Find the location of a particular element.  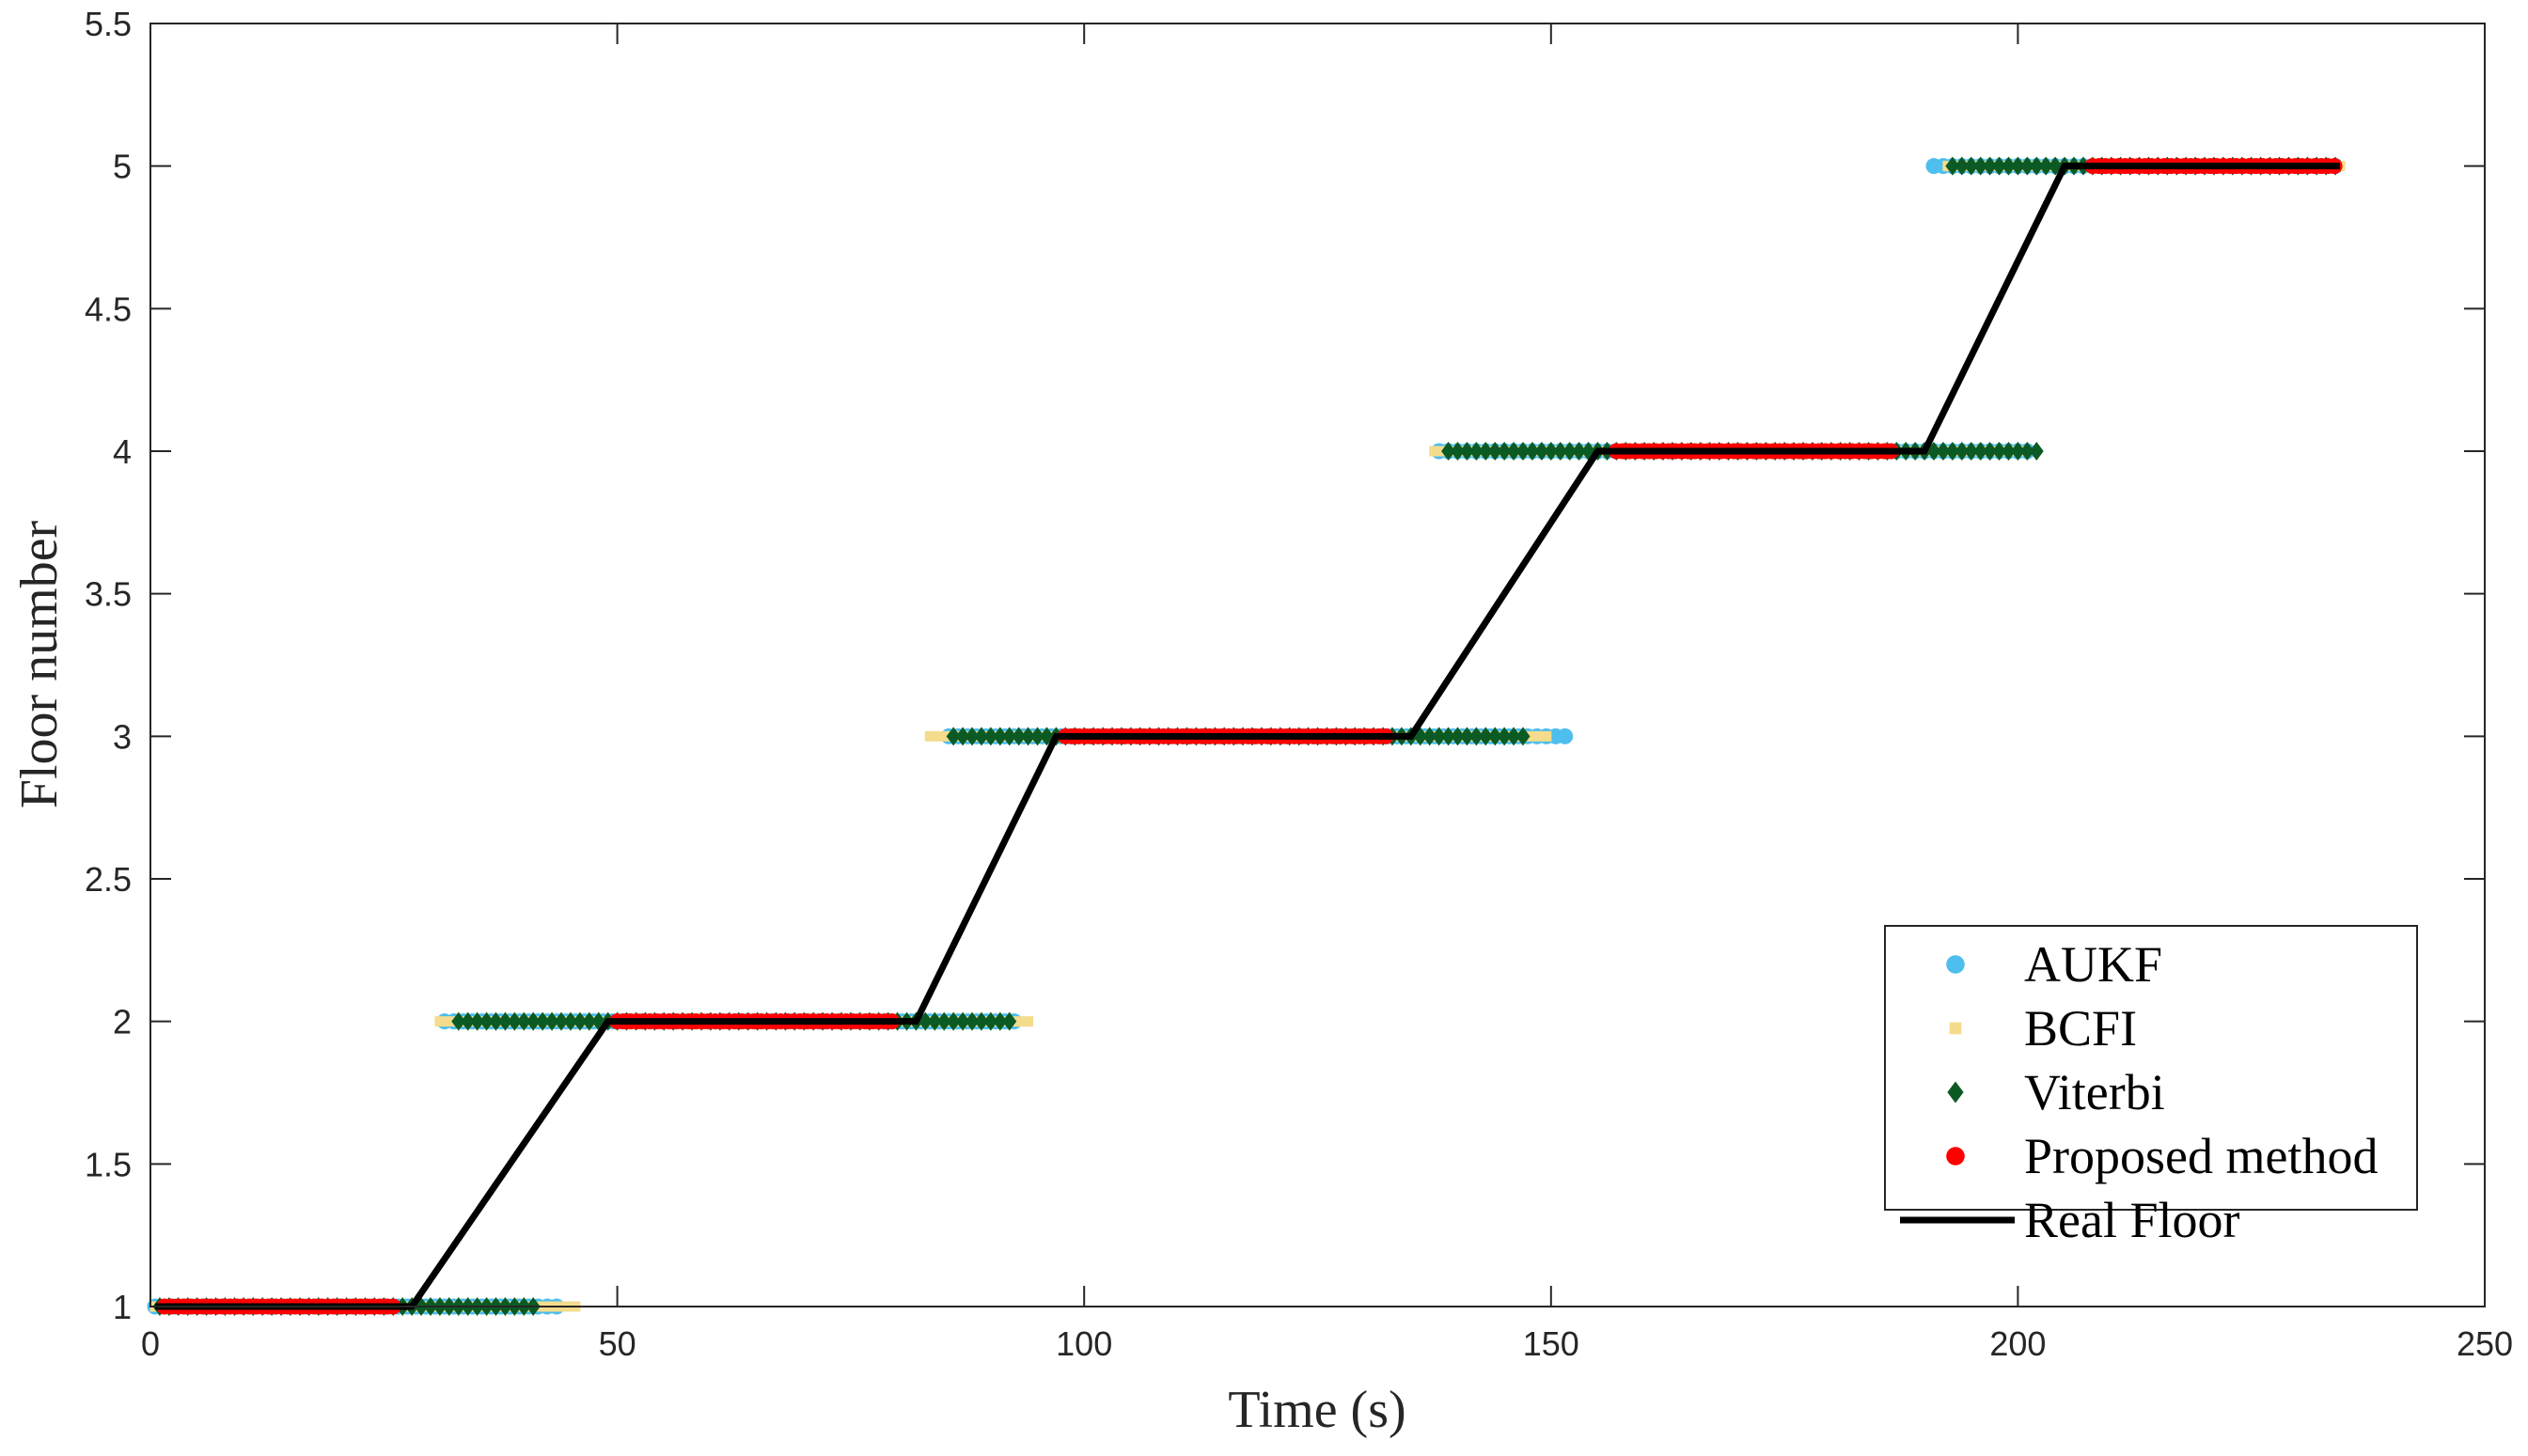

legend-swatch-aukf is located at coordinates (1956, 965).